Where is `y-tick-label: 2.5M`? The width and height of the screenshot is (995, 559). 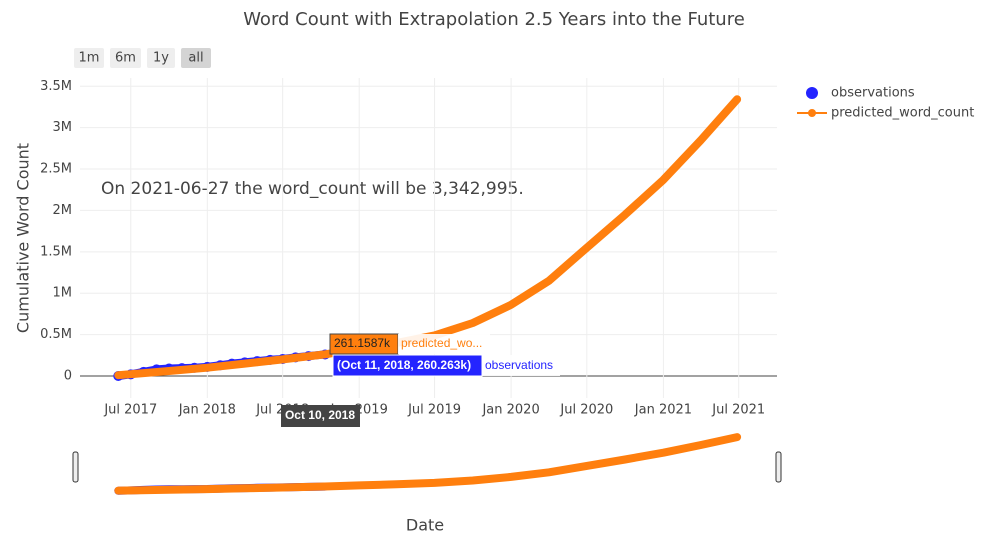 y-tick-label: 2.5M is located at coordinates (56, 169).